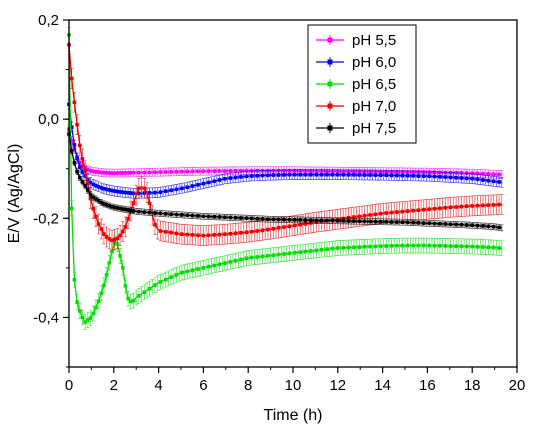 This screenshot has width=533, height=432. Describe the element at coordinates (356, 128) in the screenshot. I see `legend-item: pH 7,5` at that location.